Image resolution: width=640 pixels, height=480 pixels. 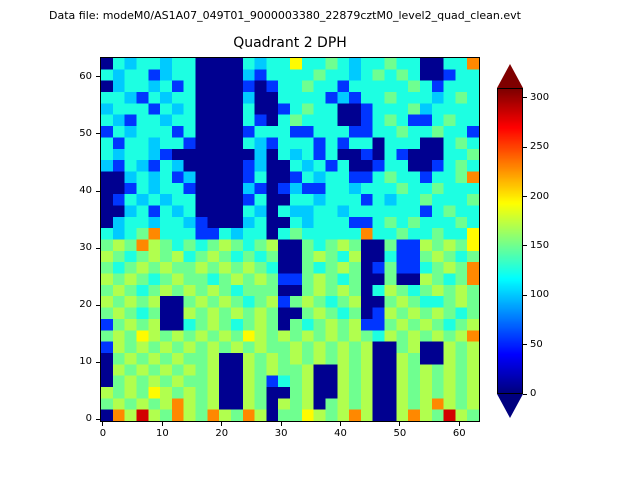 What do you see at coordinates (536, 344) in the screenshot?
I see `colorbar-tick-label: 50` at bounding box center [536, 344].